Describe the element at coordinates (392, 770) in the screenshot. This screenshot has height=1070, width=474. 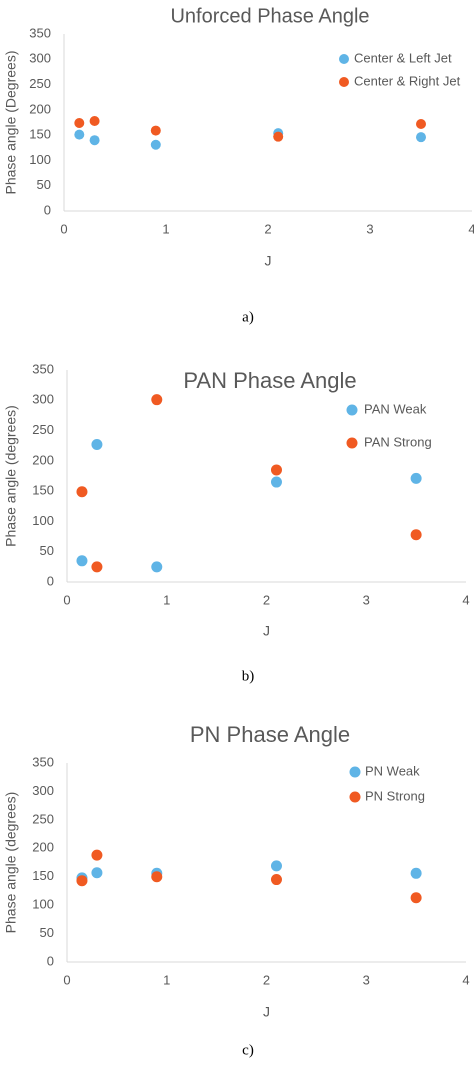
I see `legend-label: PN Weak` at that location.